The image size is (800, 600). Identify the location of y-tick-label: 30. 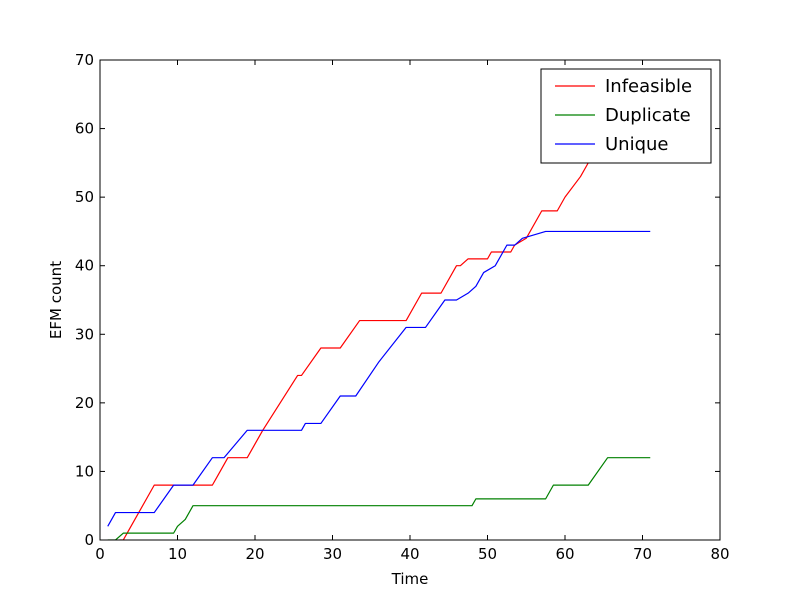
(84, 334).